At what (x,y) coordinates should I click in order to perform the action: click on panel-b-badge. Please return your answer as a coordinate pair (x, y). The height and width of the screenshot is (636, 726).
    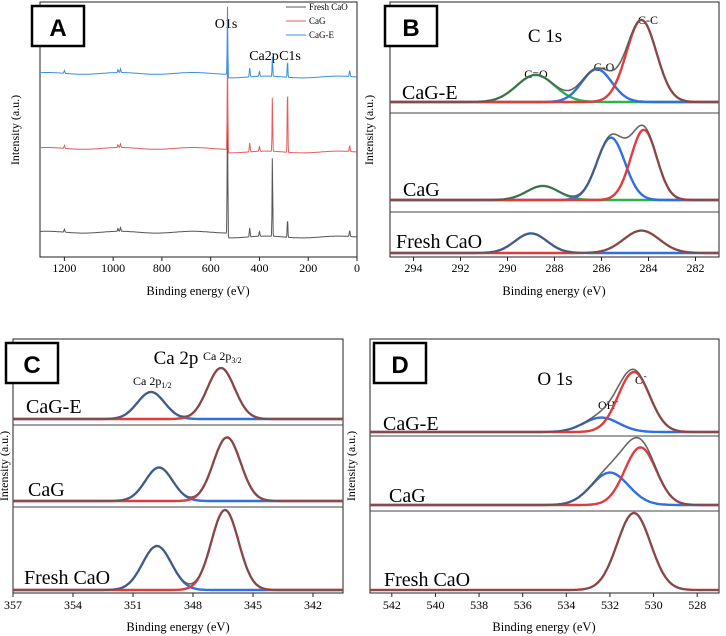
    Looking at the image, I should click on (411, 26).